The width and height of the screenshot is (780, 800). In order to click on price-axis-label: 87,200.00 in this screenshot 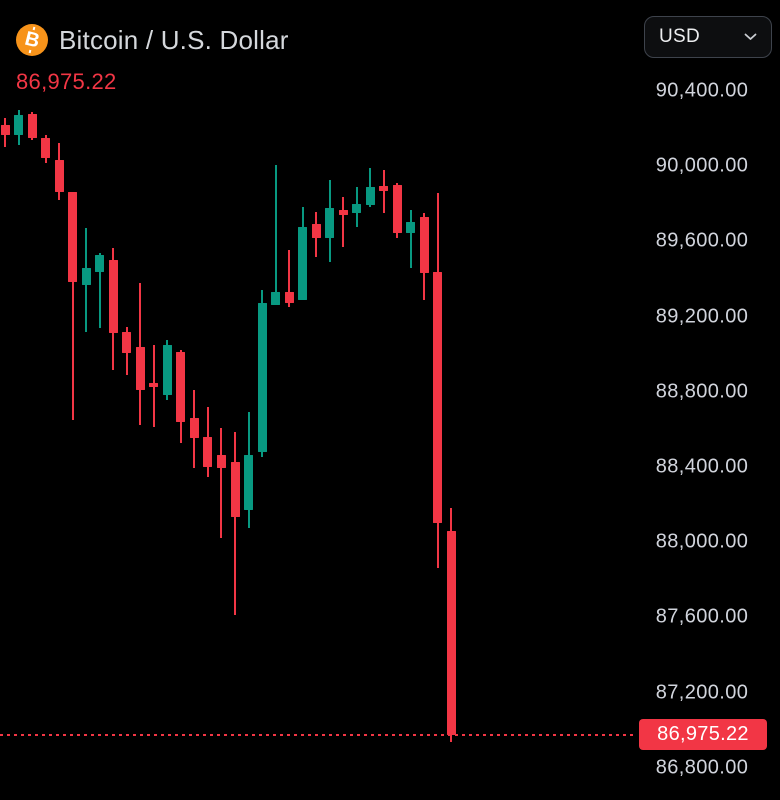, I will do `click(702, 692)`.